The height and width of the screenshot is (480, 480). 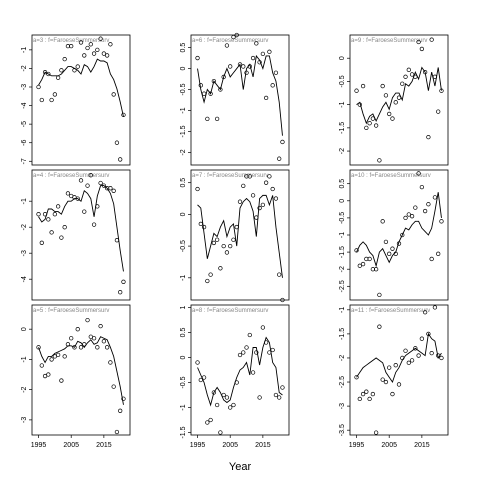 I want to click on y-tick-label: -4, so click(x=24, y=279).